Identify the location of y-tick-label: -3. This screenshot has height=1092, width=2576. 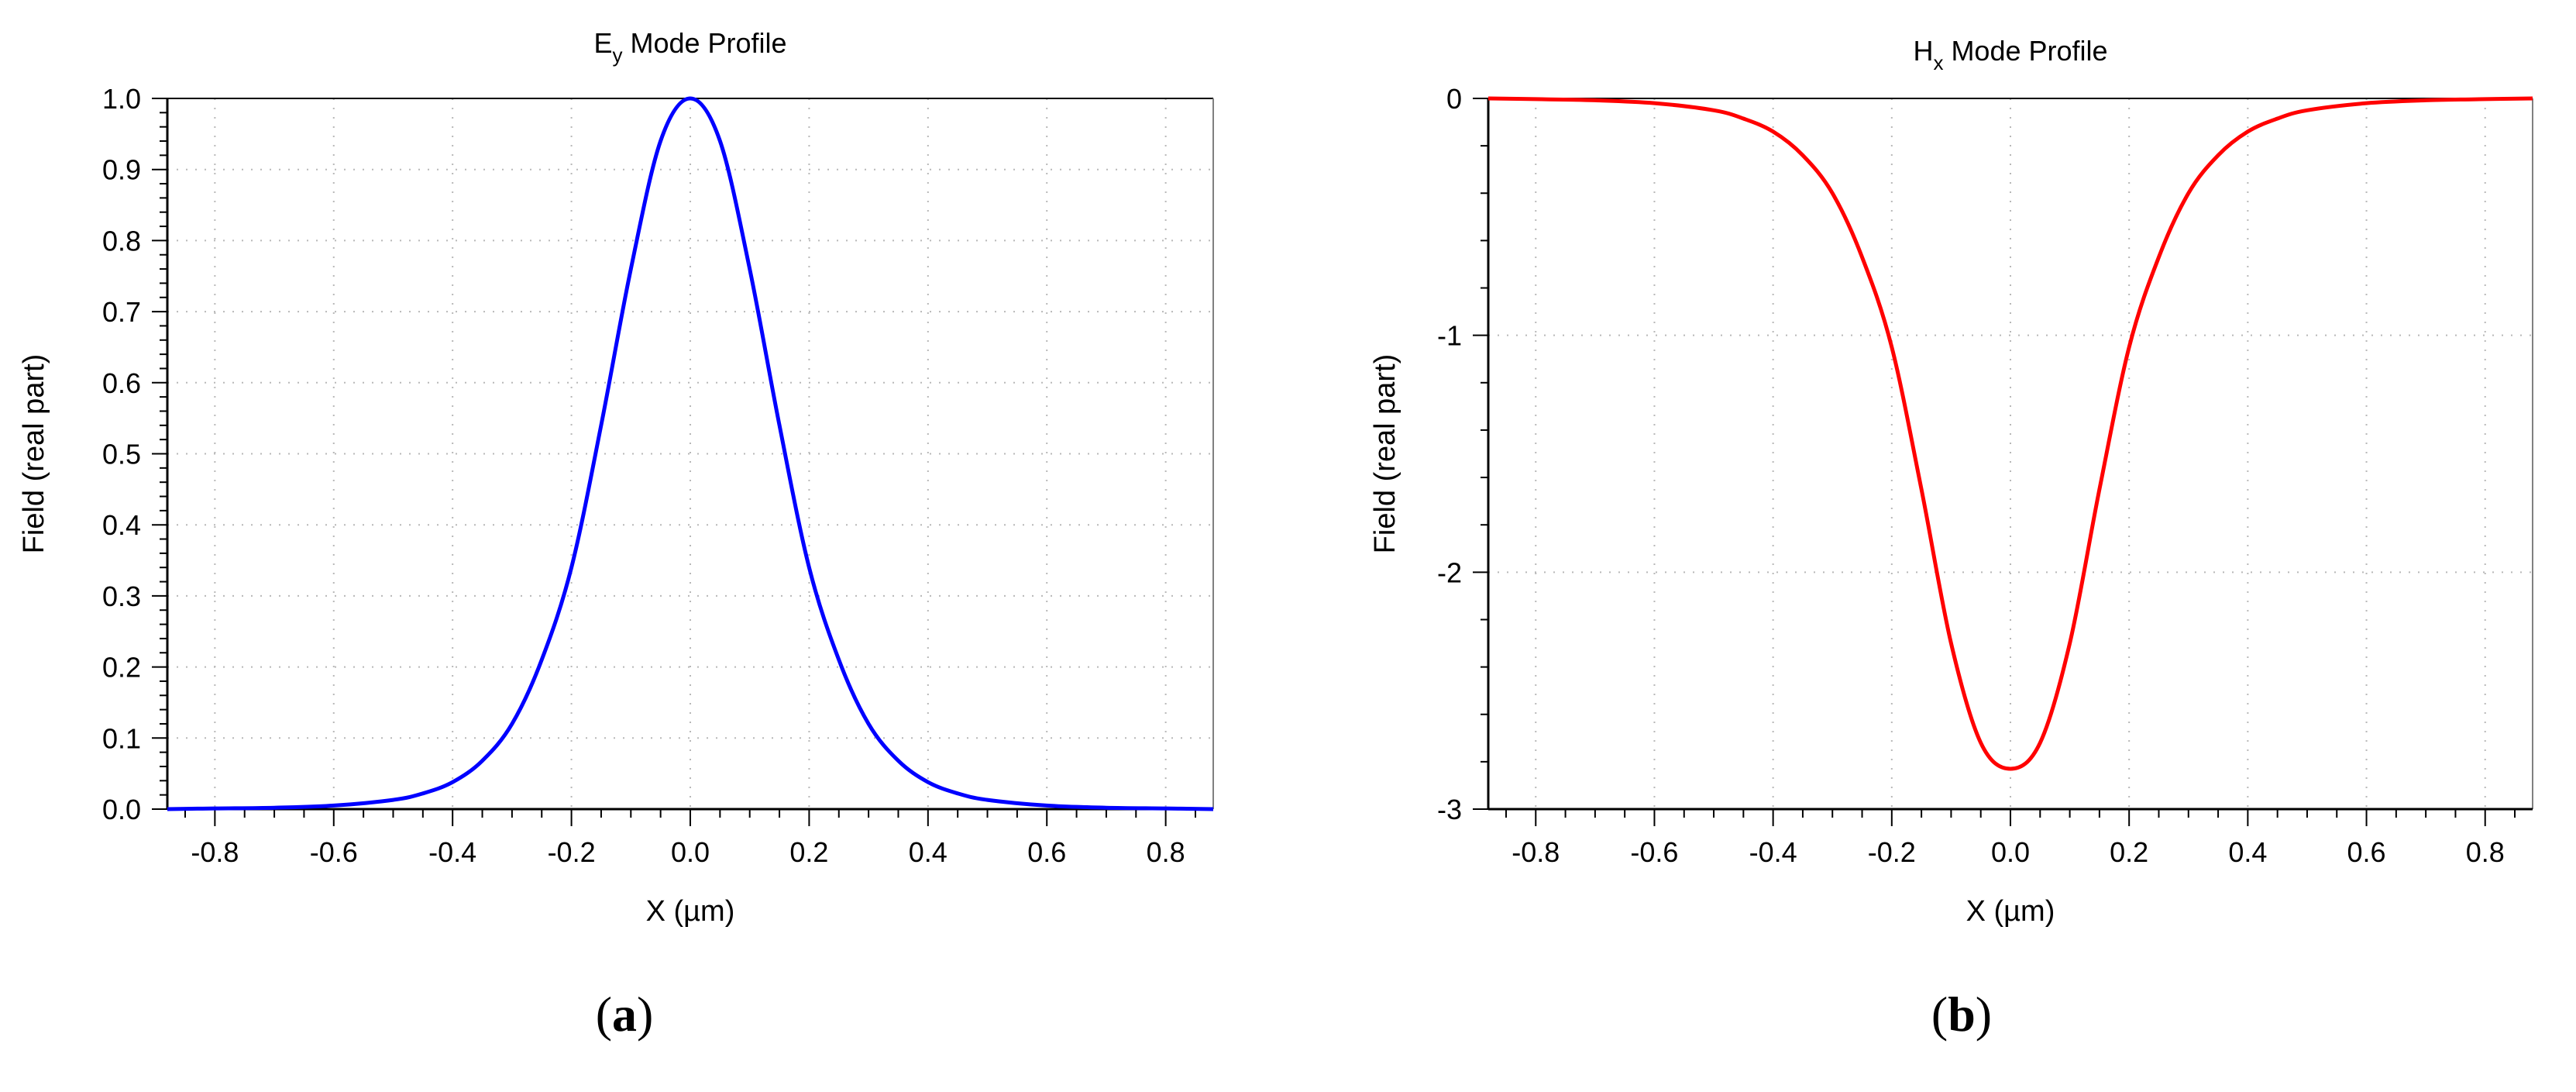
(1449, 810).